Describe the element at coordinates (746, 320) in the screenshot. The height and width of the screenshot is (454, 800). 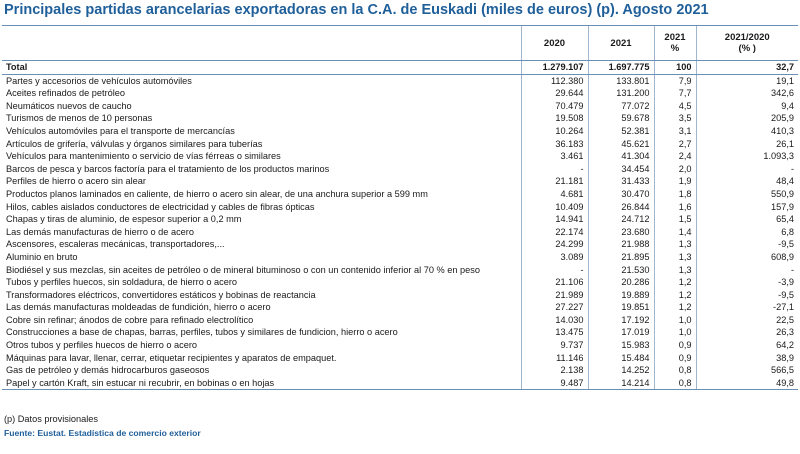
I see `variation-percent: 22,5` at that location.